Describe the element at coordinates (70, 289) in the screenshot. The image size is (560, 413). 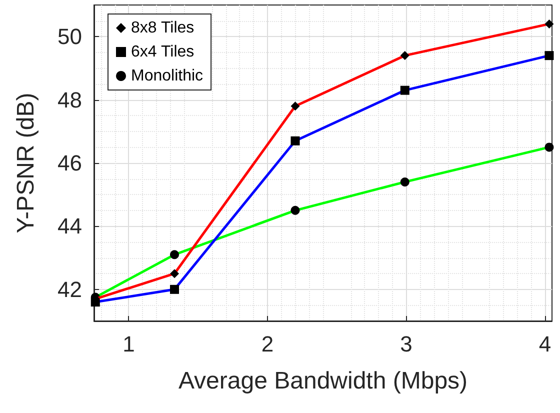
I see `y-tick-label: 42` at that location.